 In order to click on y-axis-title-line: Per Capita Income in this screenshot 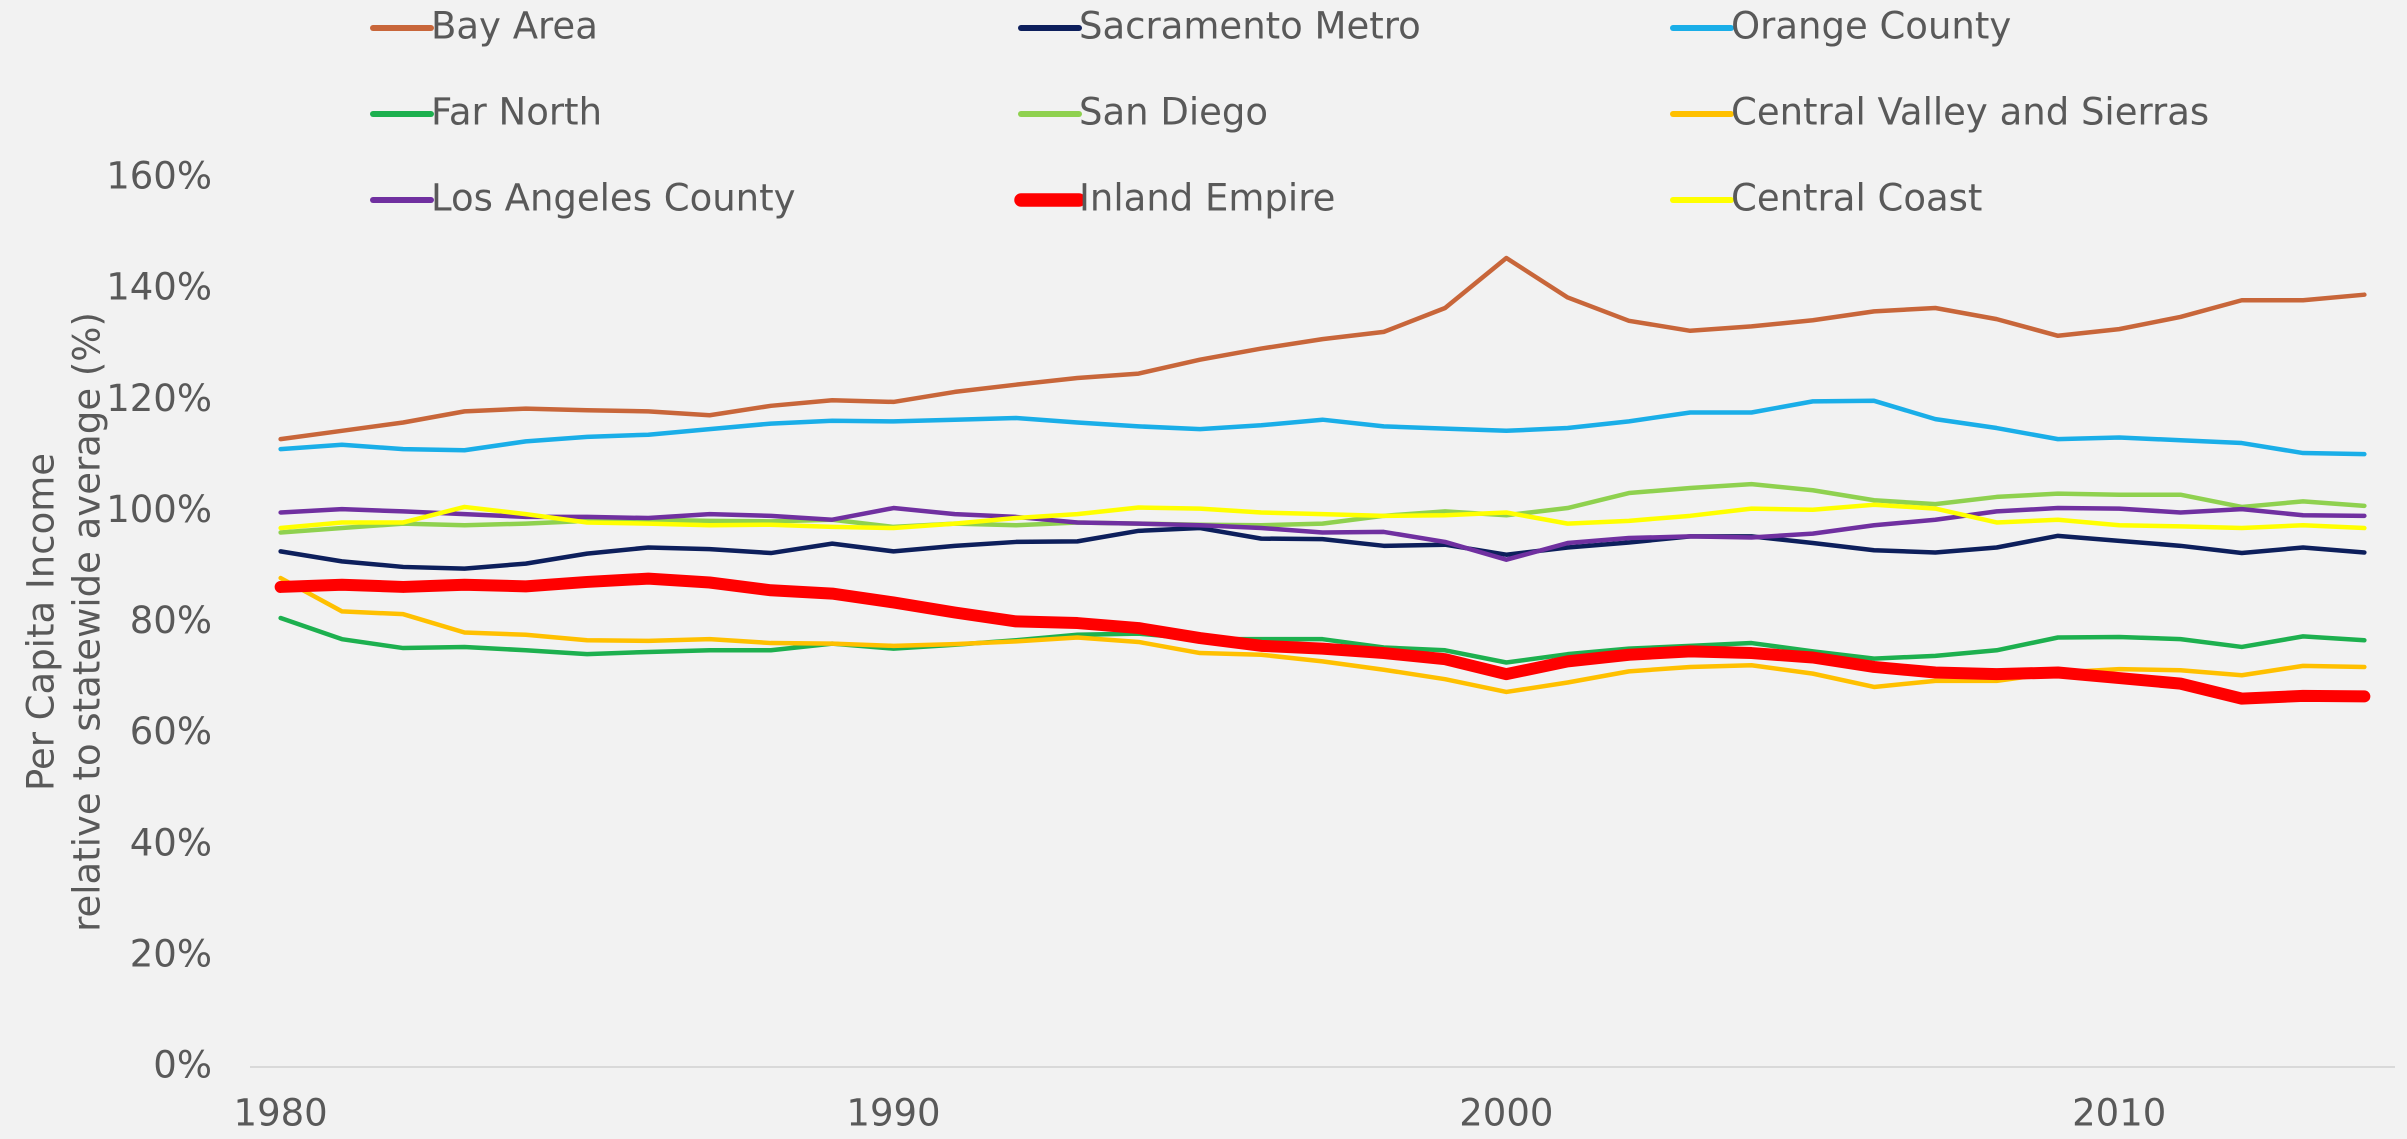, I will do `click(41, 622)`.